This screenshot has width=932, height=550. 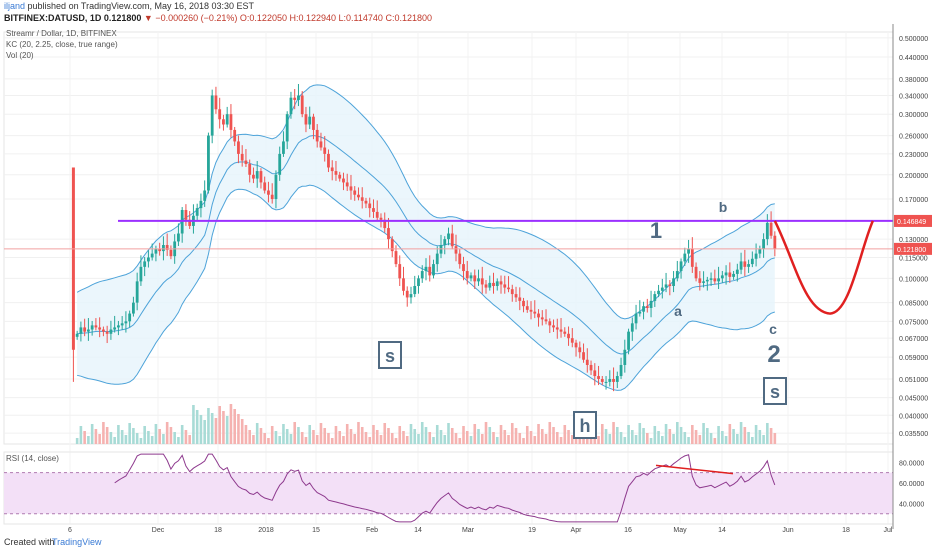 I want to click on footer: Created with TradingView, so click(x=466, y=542).